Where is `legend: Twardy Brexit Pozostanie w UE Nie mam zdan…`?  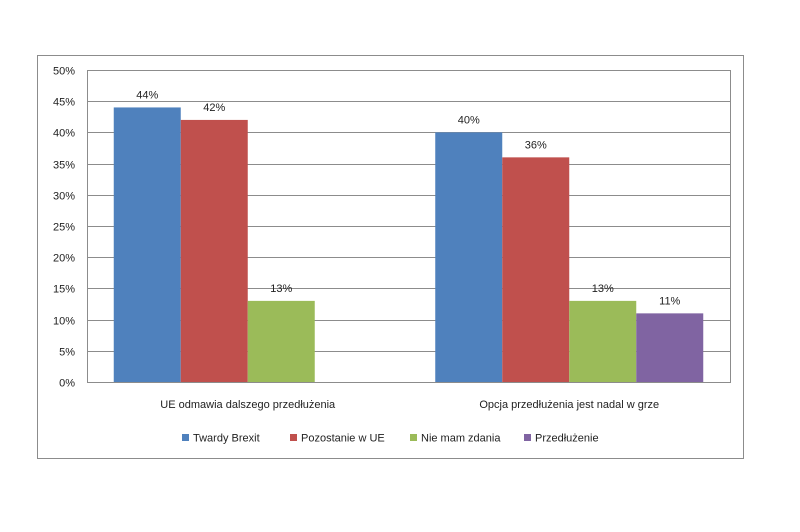 legend: Twardy Brexit Pozostanie w UE Nie mam zdan… is located at coordinates (390, 439).